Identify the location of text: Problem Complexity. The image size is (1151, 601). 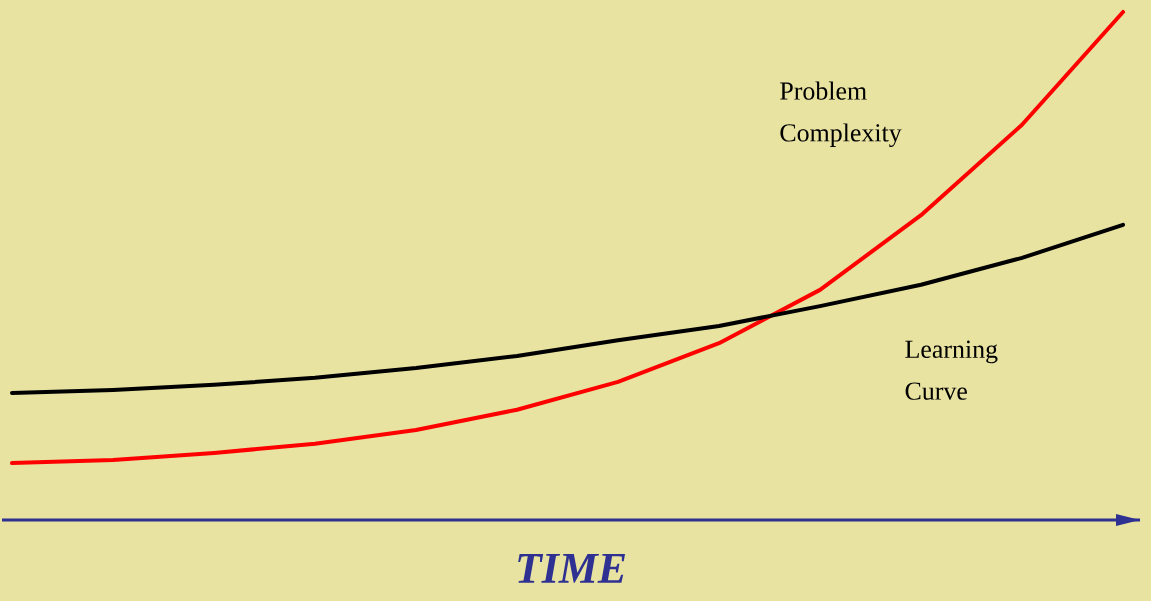
(841, 114).